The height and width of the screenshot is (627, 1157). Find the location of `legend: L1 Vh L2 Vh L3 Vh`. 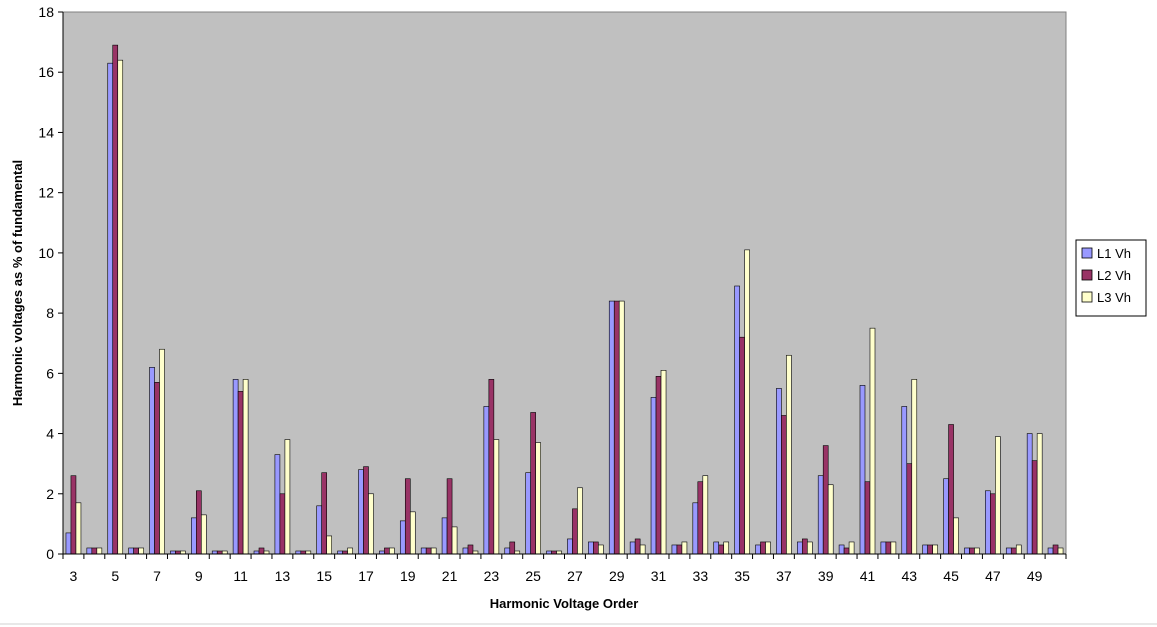

legend: L1 Vh L2 Vh L3 Vh is located at coordinates (1111, 278).